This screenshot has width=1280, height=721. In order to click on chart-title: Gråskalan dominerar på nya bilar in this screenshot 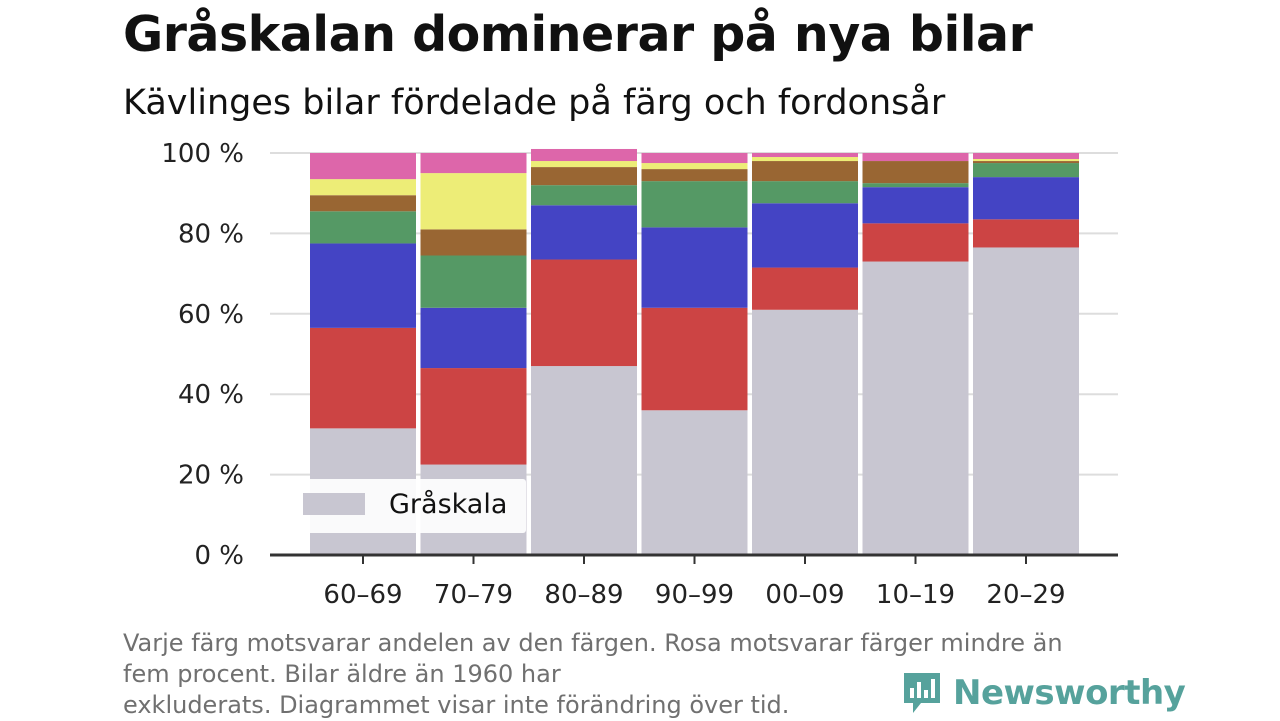, I will do `click(578, 34)`.